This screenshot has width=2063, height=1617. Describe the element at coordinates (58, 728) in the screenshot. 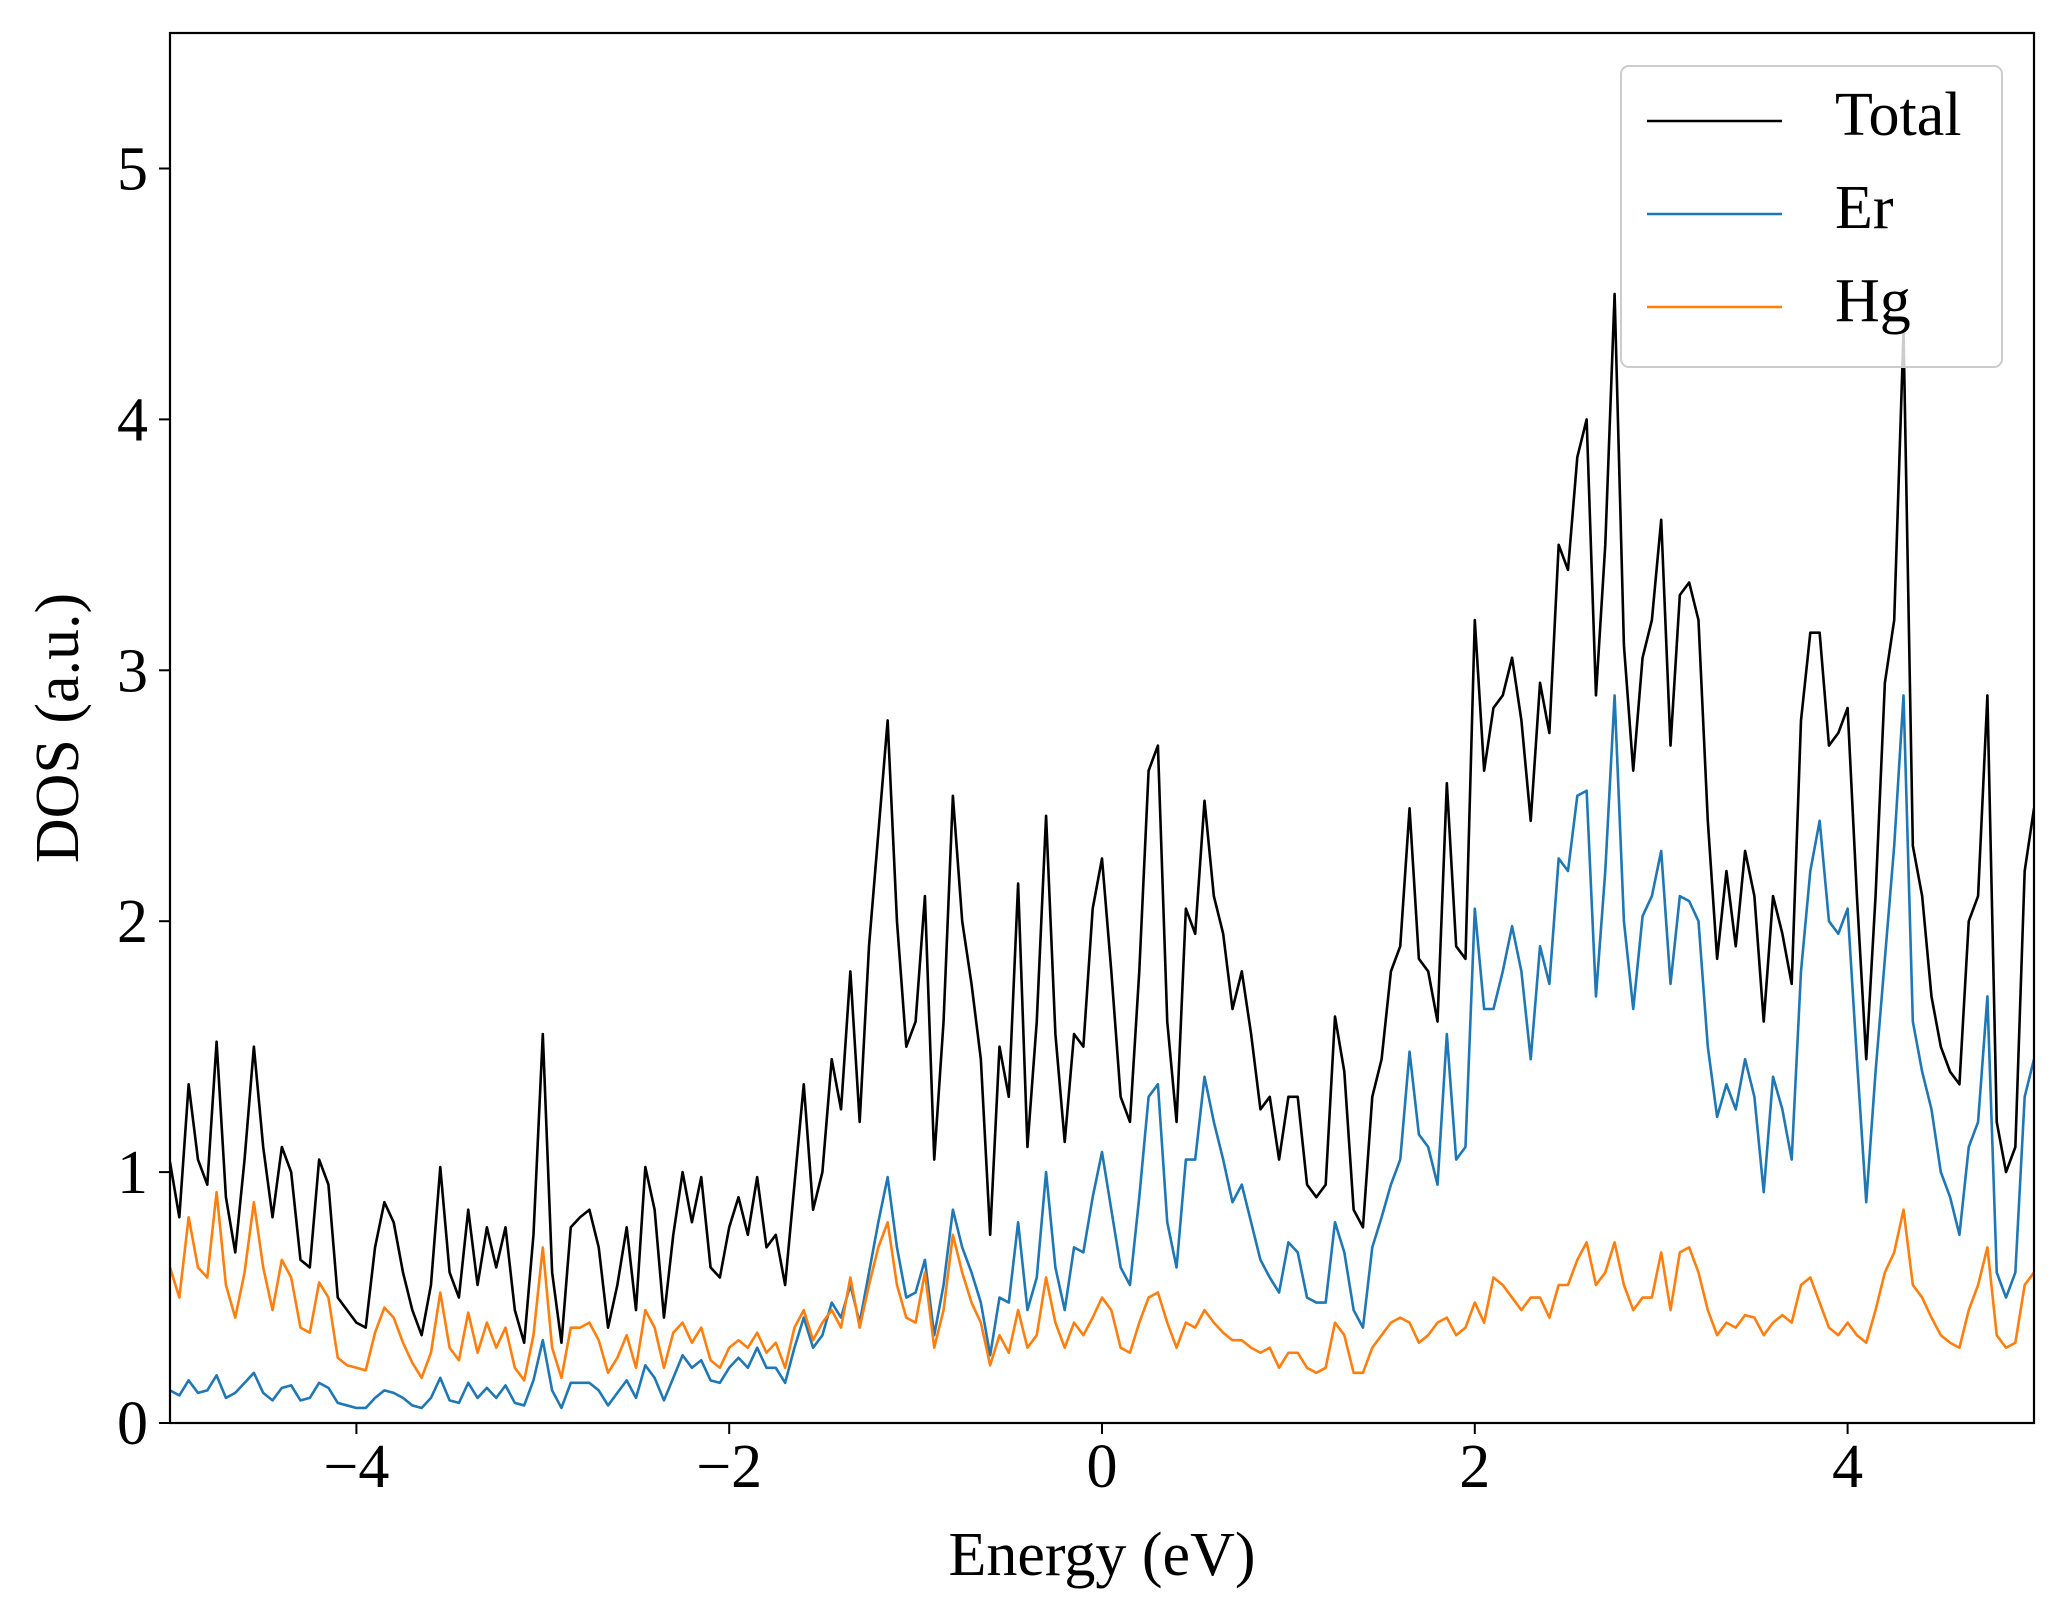

I see `y-axis-label: DOS (a.u.)` at that location.